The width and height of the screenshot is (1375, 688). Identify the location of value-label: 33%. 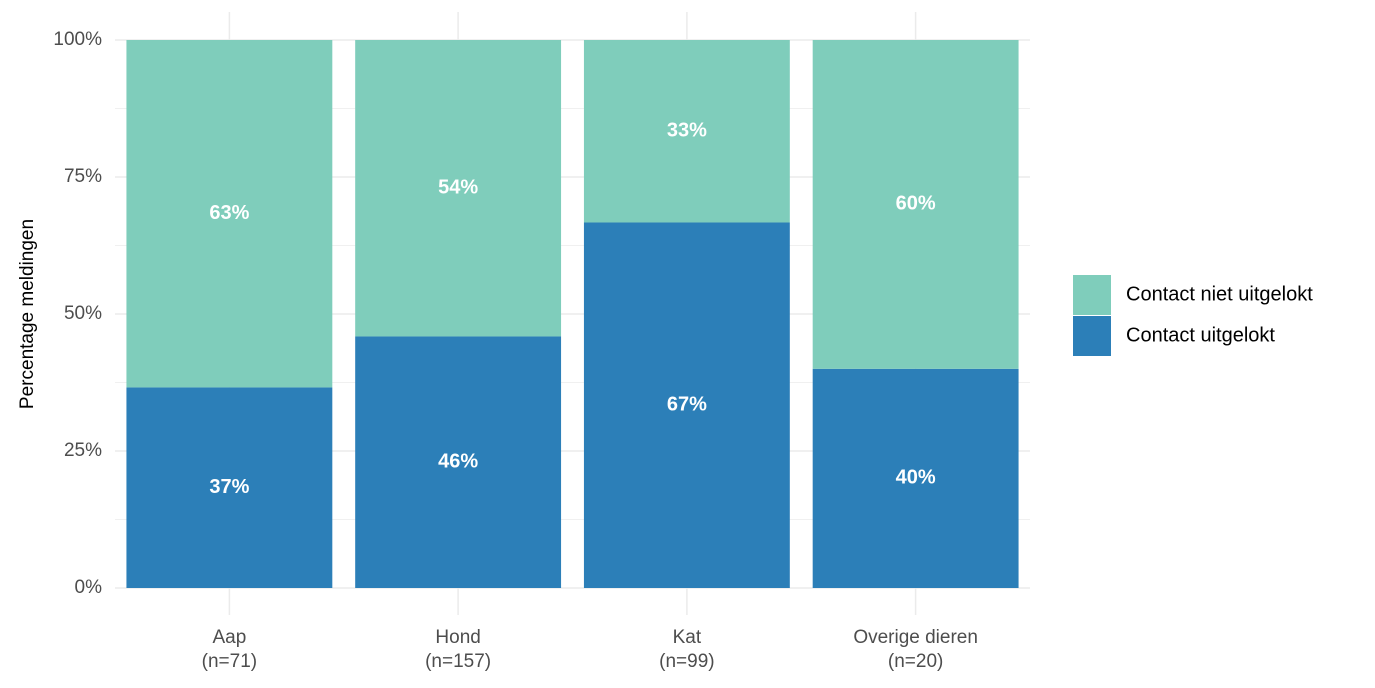
(687, 131).